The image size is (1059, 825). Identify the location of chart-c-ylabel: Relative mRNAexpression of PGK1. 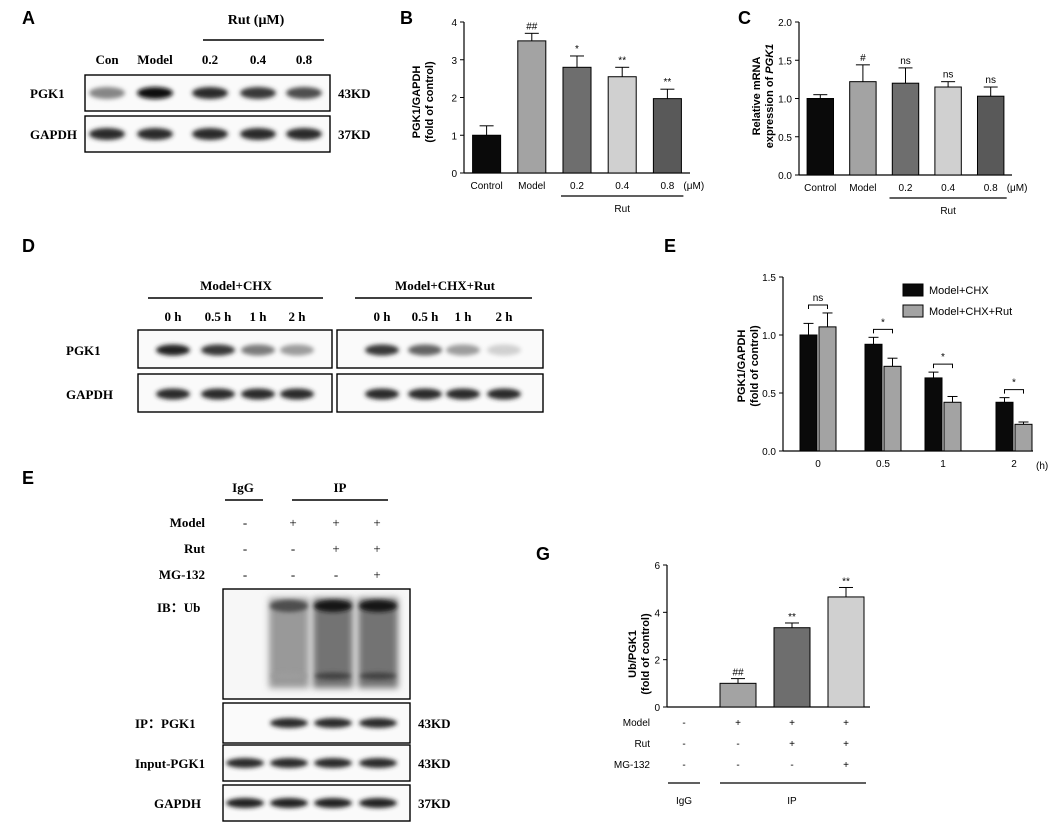
(763, 96).